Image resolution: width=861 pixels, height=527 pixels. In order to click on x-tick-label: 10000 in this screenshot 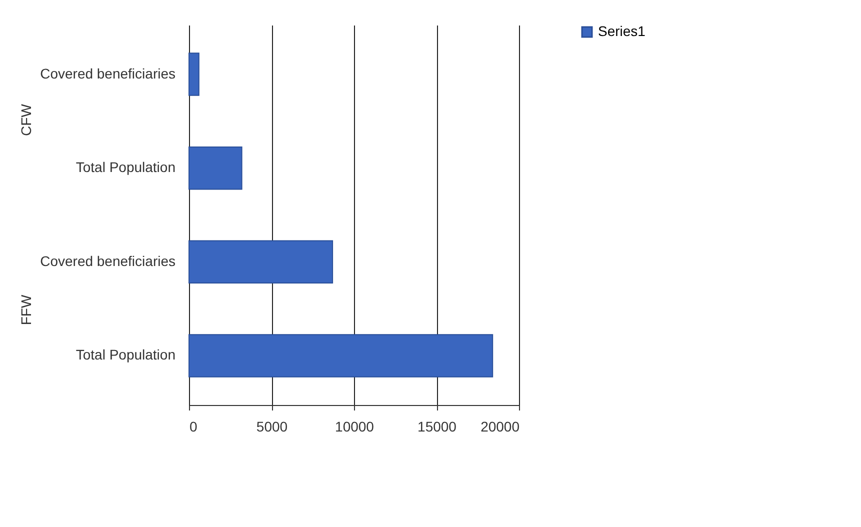, I will do `click(354, 426)`.